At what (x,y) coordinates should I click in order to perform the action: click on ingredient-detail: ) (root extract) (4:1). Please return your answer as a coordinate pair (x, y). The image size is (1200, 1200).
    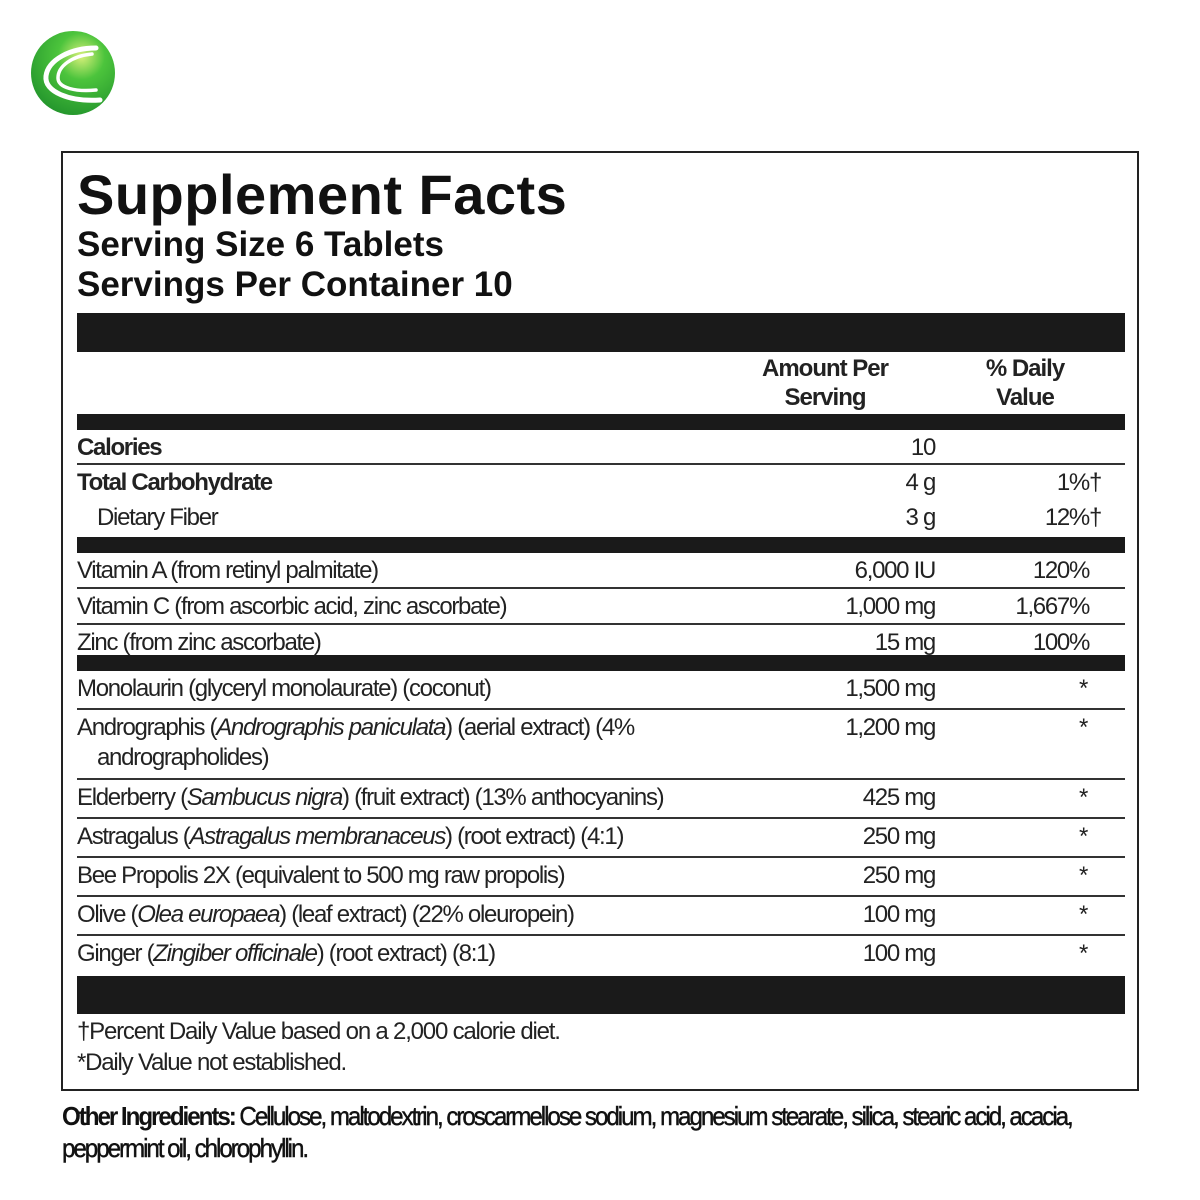
    Looking at the image, I should click on (534, 836).